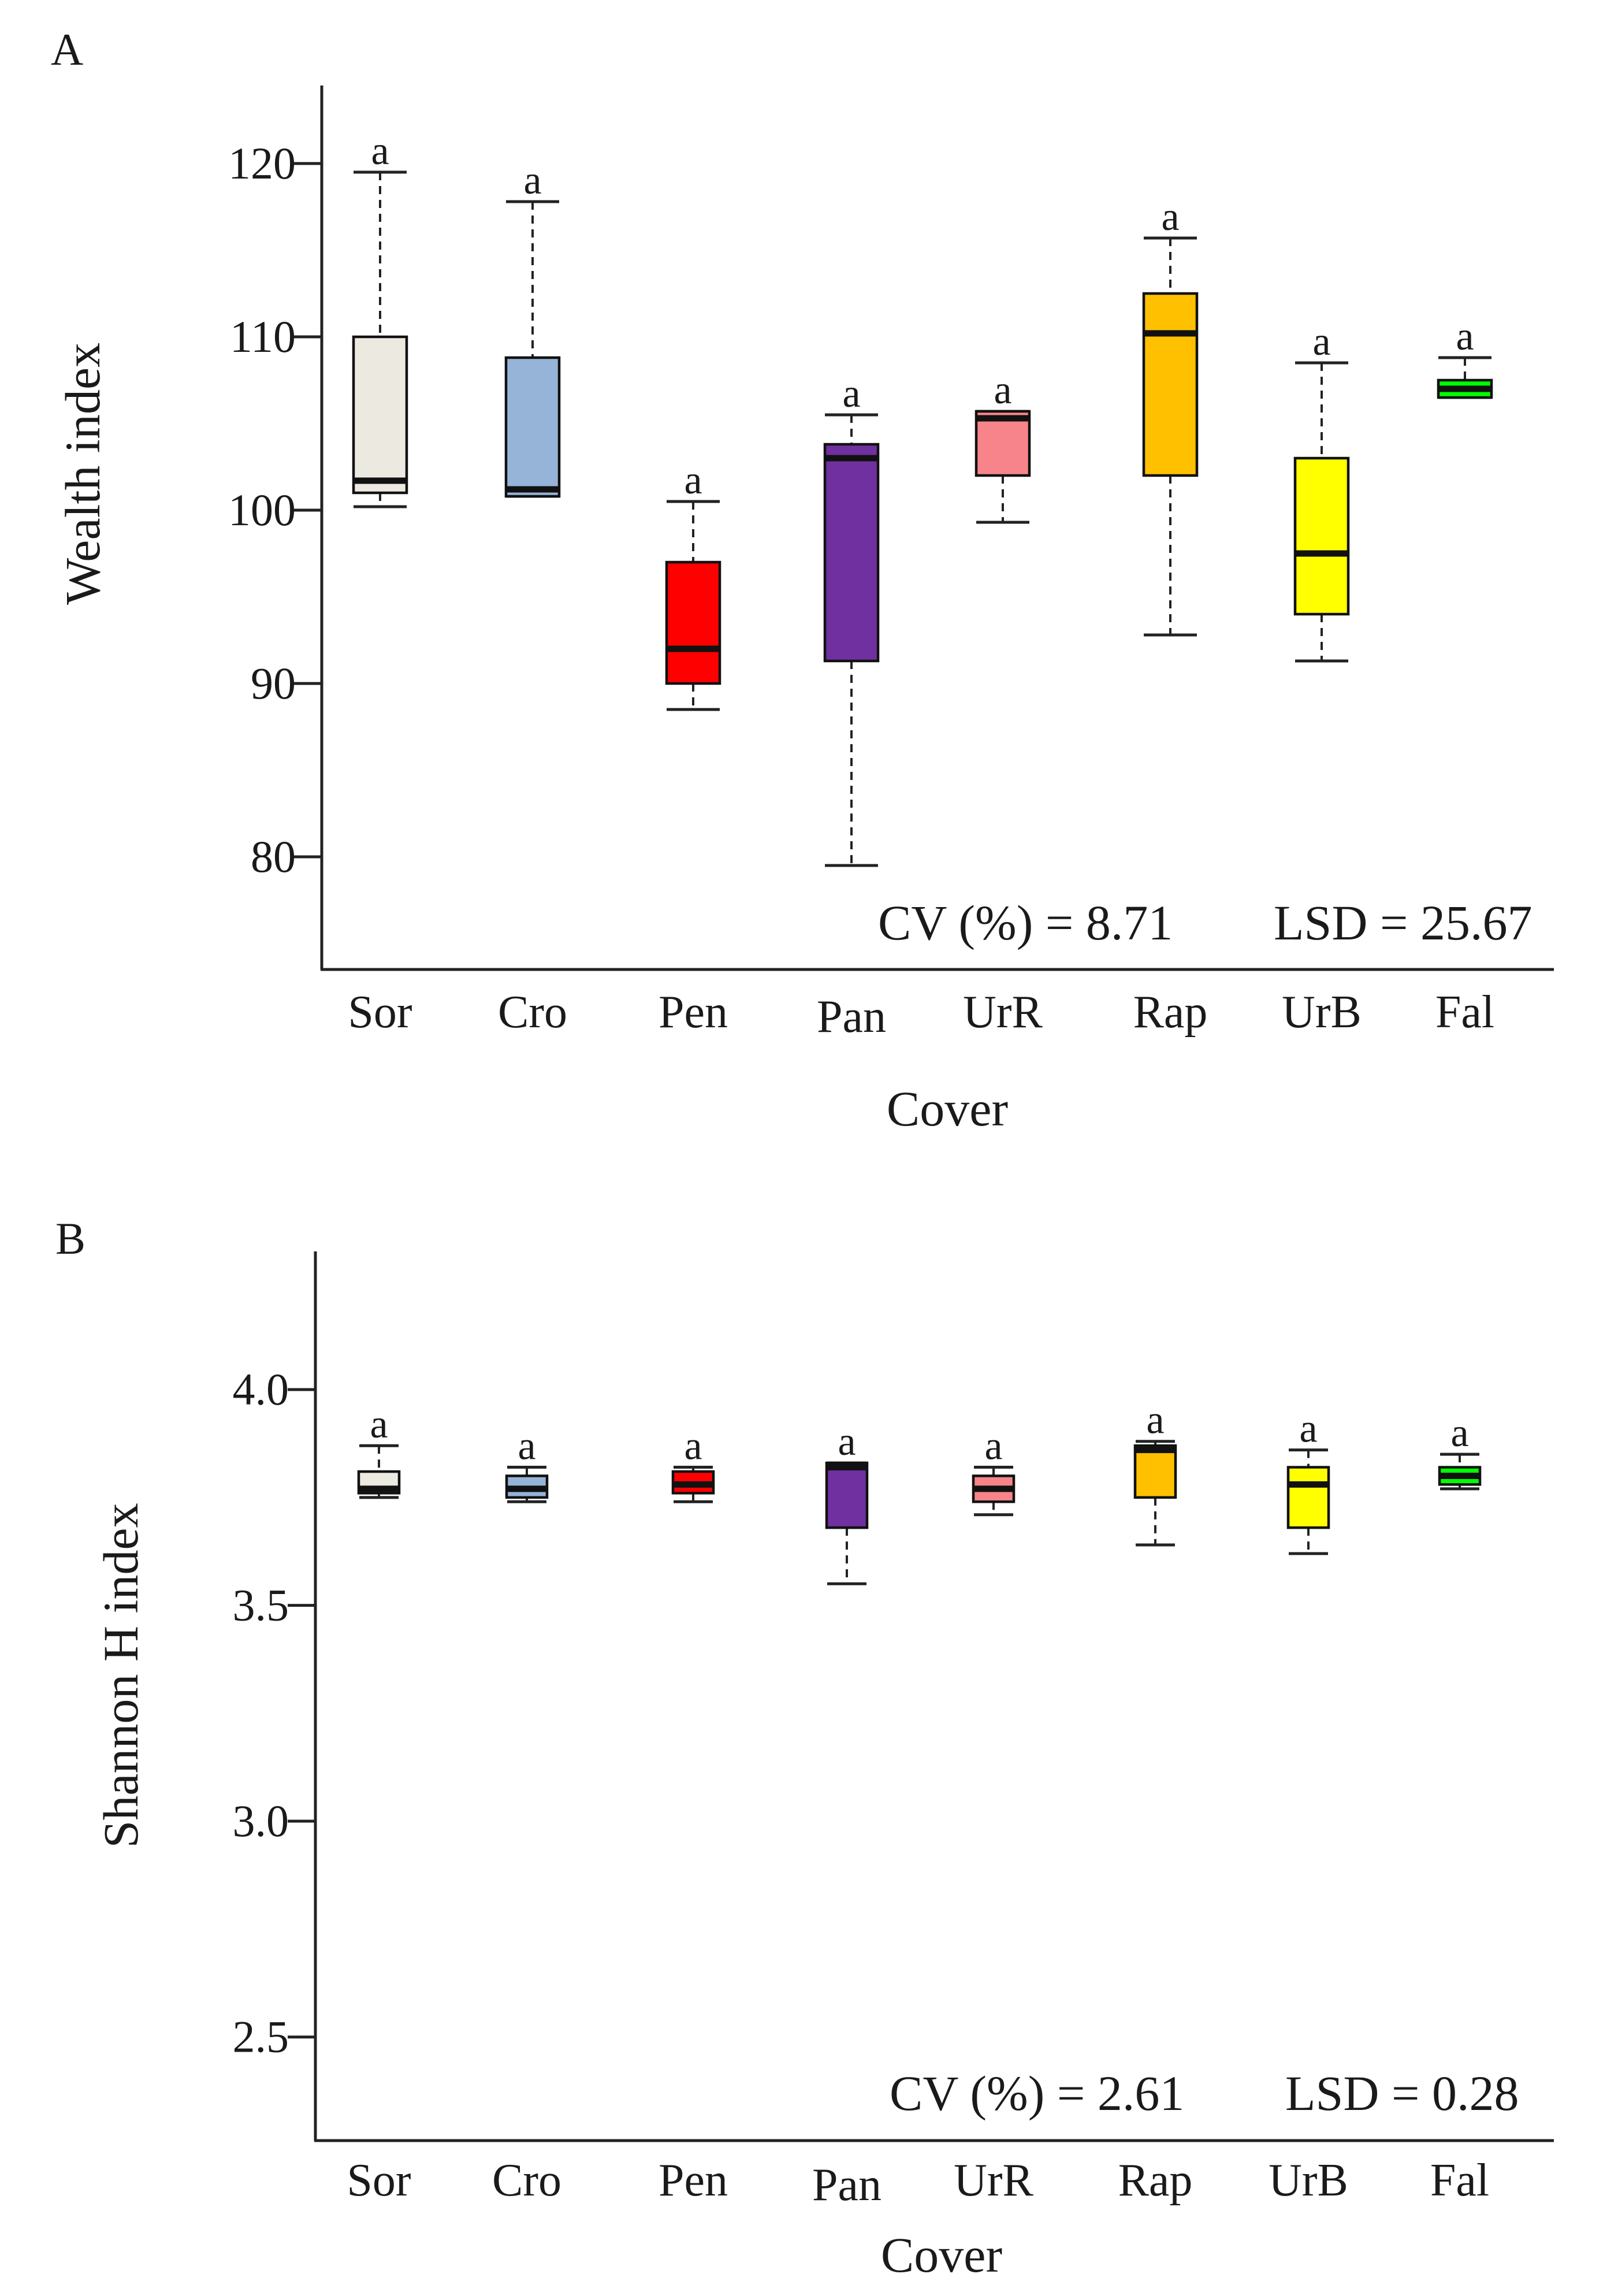 Image resolution: width=1618 pixels, height=2296 pixels. What do you see at coordinates (693, 2180) in the screenshot?
I see `panel-b-category-label: Pen` at bounding box center [693, 2180].